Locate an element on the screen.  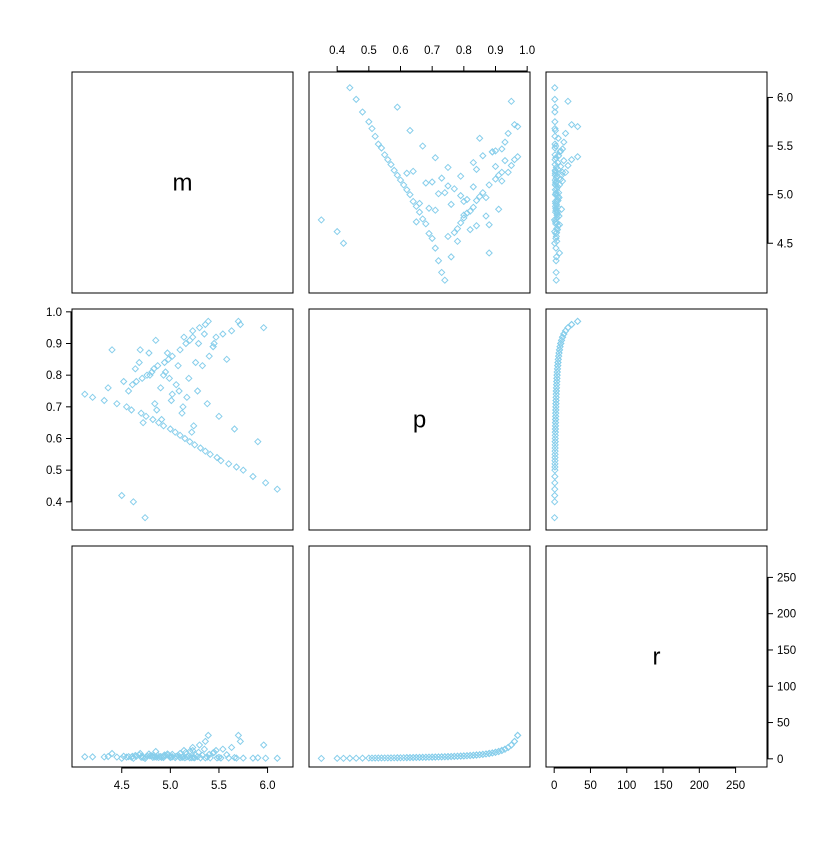
tick-label-bottom-r: 150 is located at coordinates (662, 786).